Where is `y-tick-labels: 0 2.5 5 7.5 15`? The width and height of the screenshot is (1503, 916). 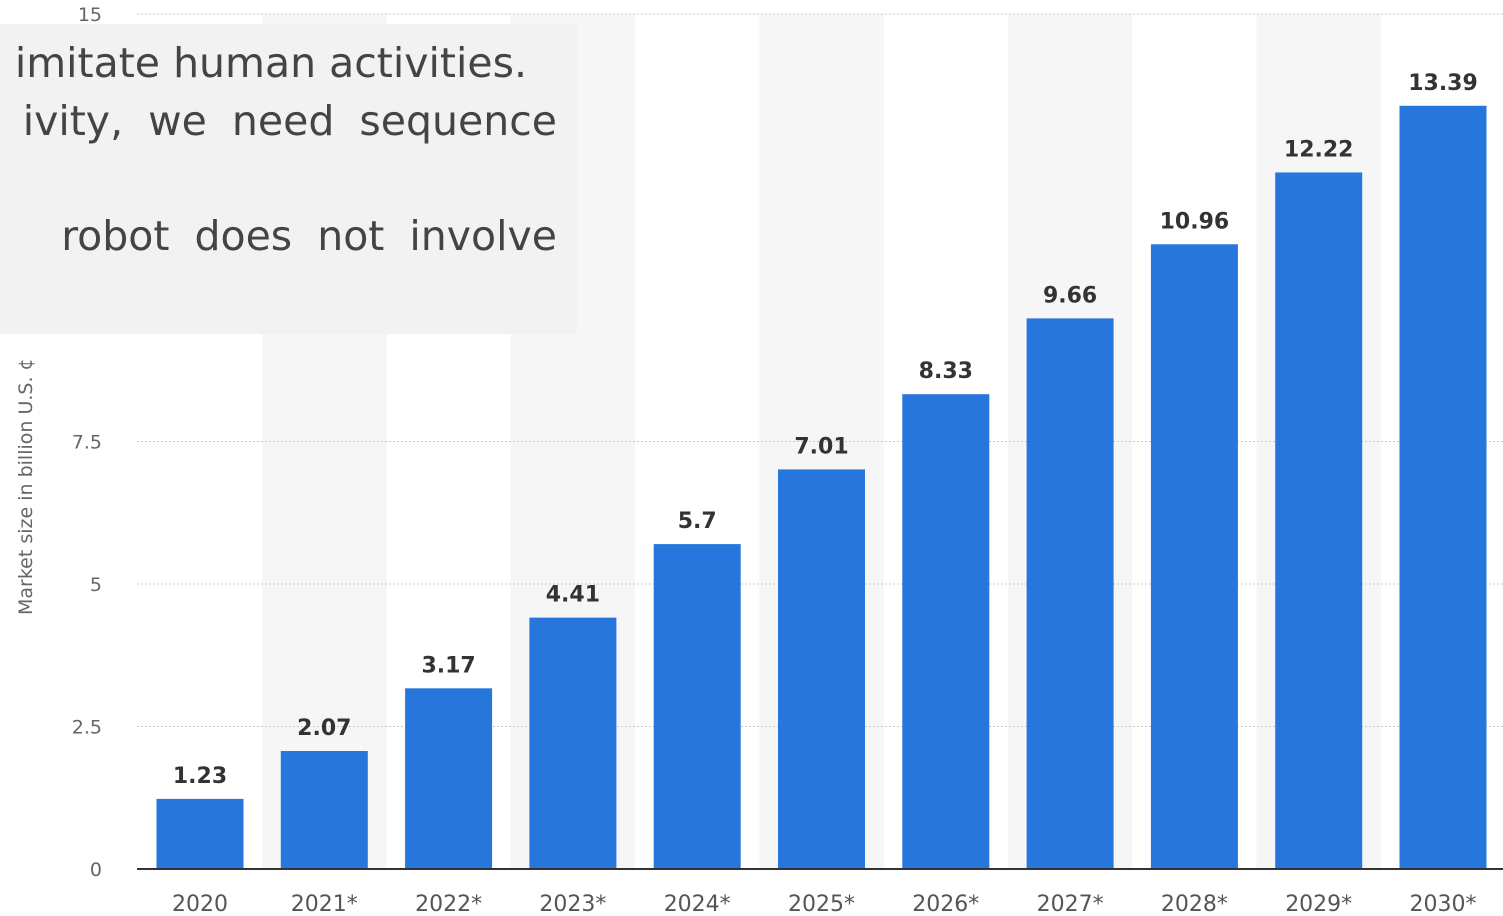 y-tick-labels: 0 2.5 5 7.5 15 is located at coordinates (87, 442).